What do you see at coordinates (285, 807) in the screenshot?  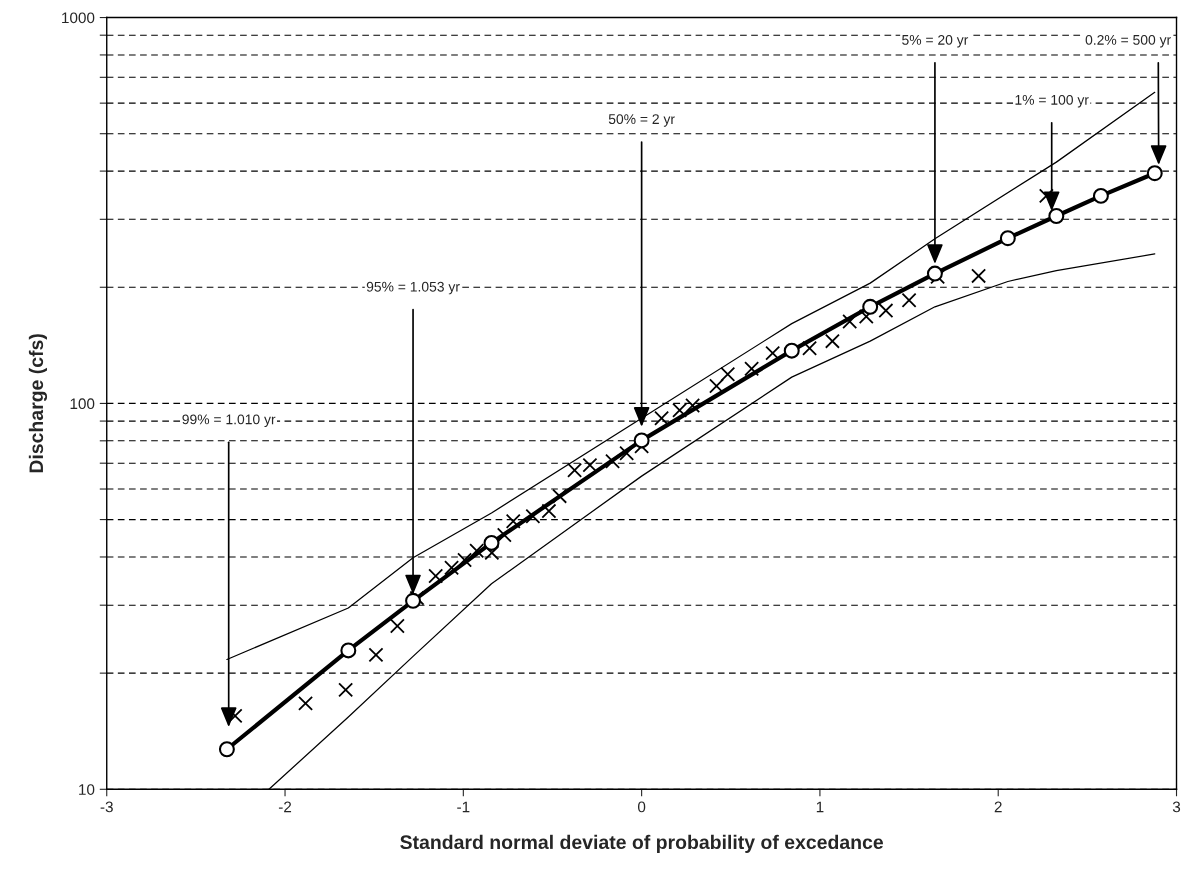 I see `x-tick-label: -2` at bounding box center [285, 807].